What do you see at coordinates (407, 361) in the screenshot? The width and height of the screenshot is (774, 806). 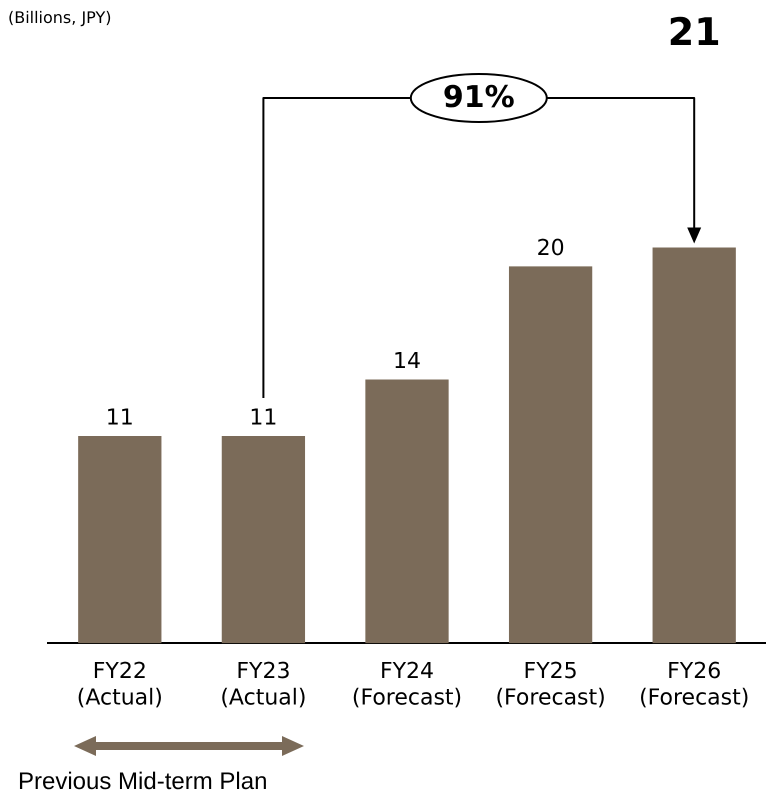 I see `data-label: 14` at bounding box center [407, 361].